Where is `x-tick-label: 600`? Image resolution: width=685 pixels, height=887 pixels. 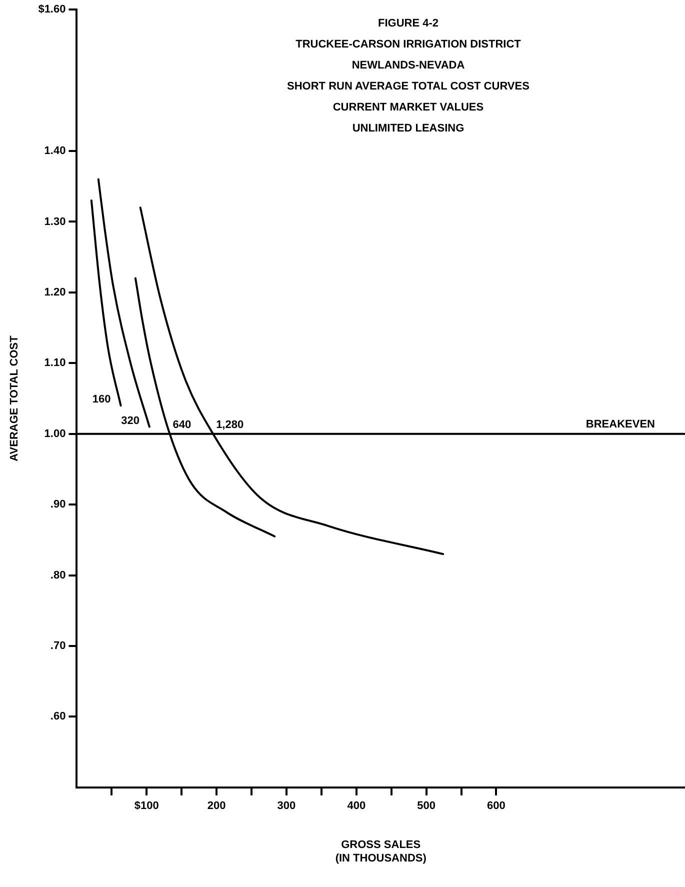
x-tick-label: 600 is located at coordinates (496, 806).